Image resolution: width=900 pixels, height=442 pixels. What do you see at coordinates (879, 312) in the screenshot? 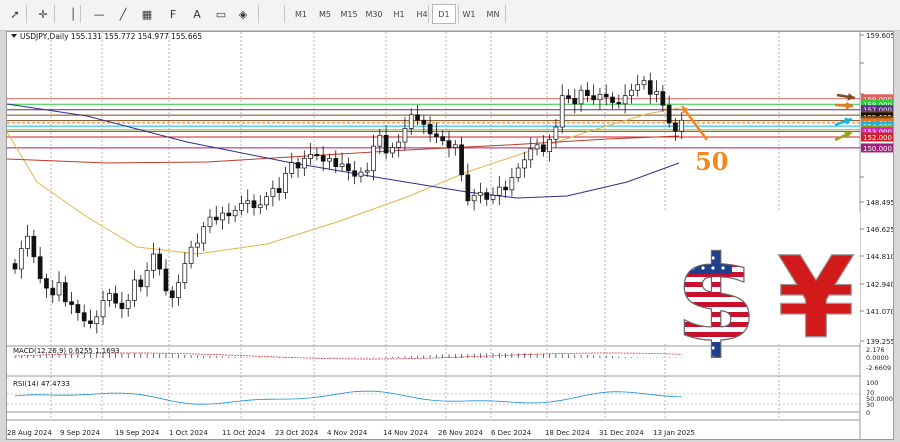
I see `price-tick: 141.070` at bounding box center [879, 312].